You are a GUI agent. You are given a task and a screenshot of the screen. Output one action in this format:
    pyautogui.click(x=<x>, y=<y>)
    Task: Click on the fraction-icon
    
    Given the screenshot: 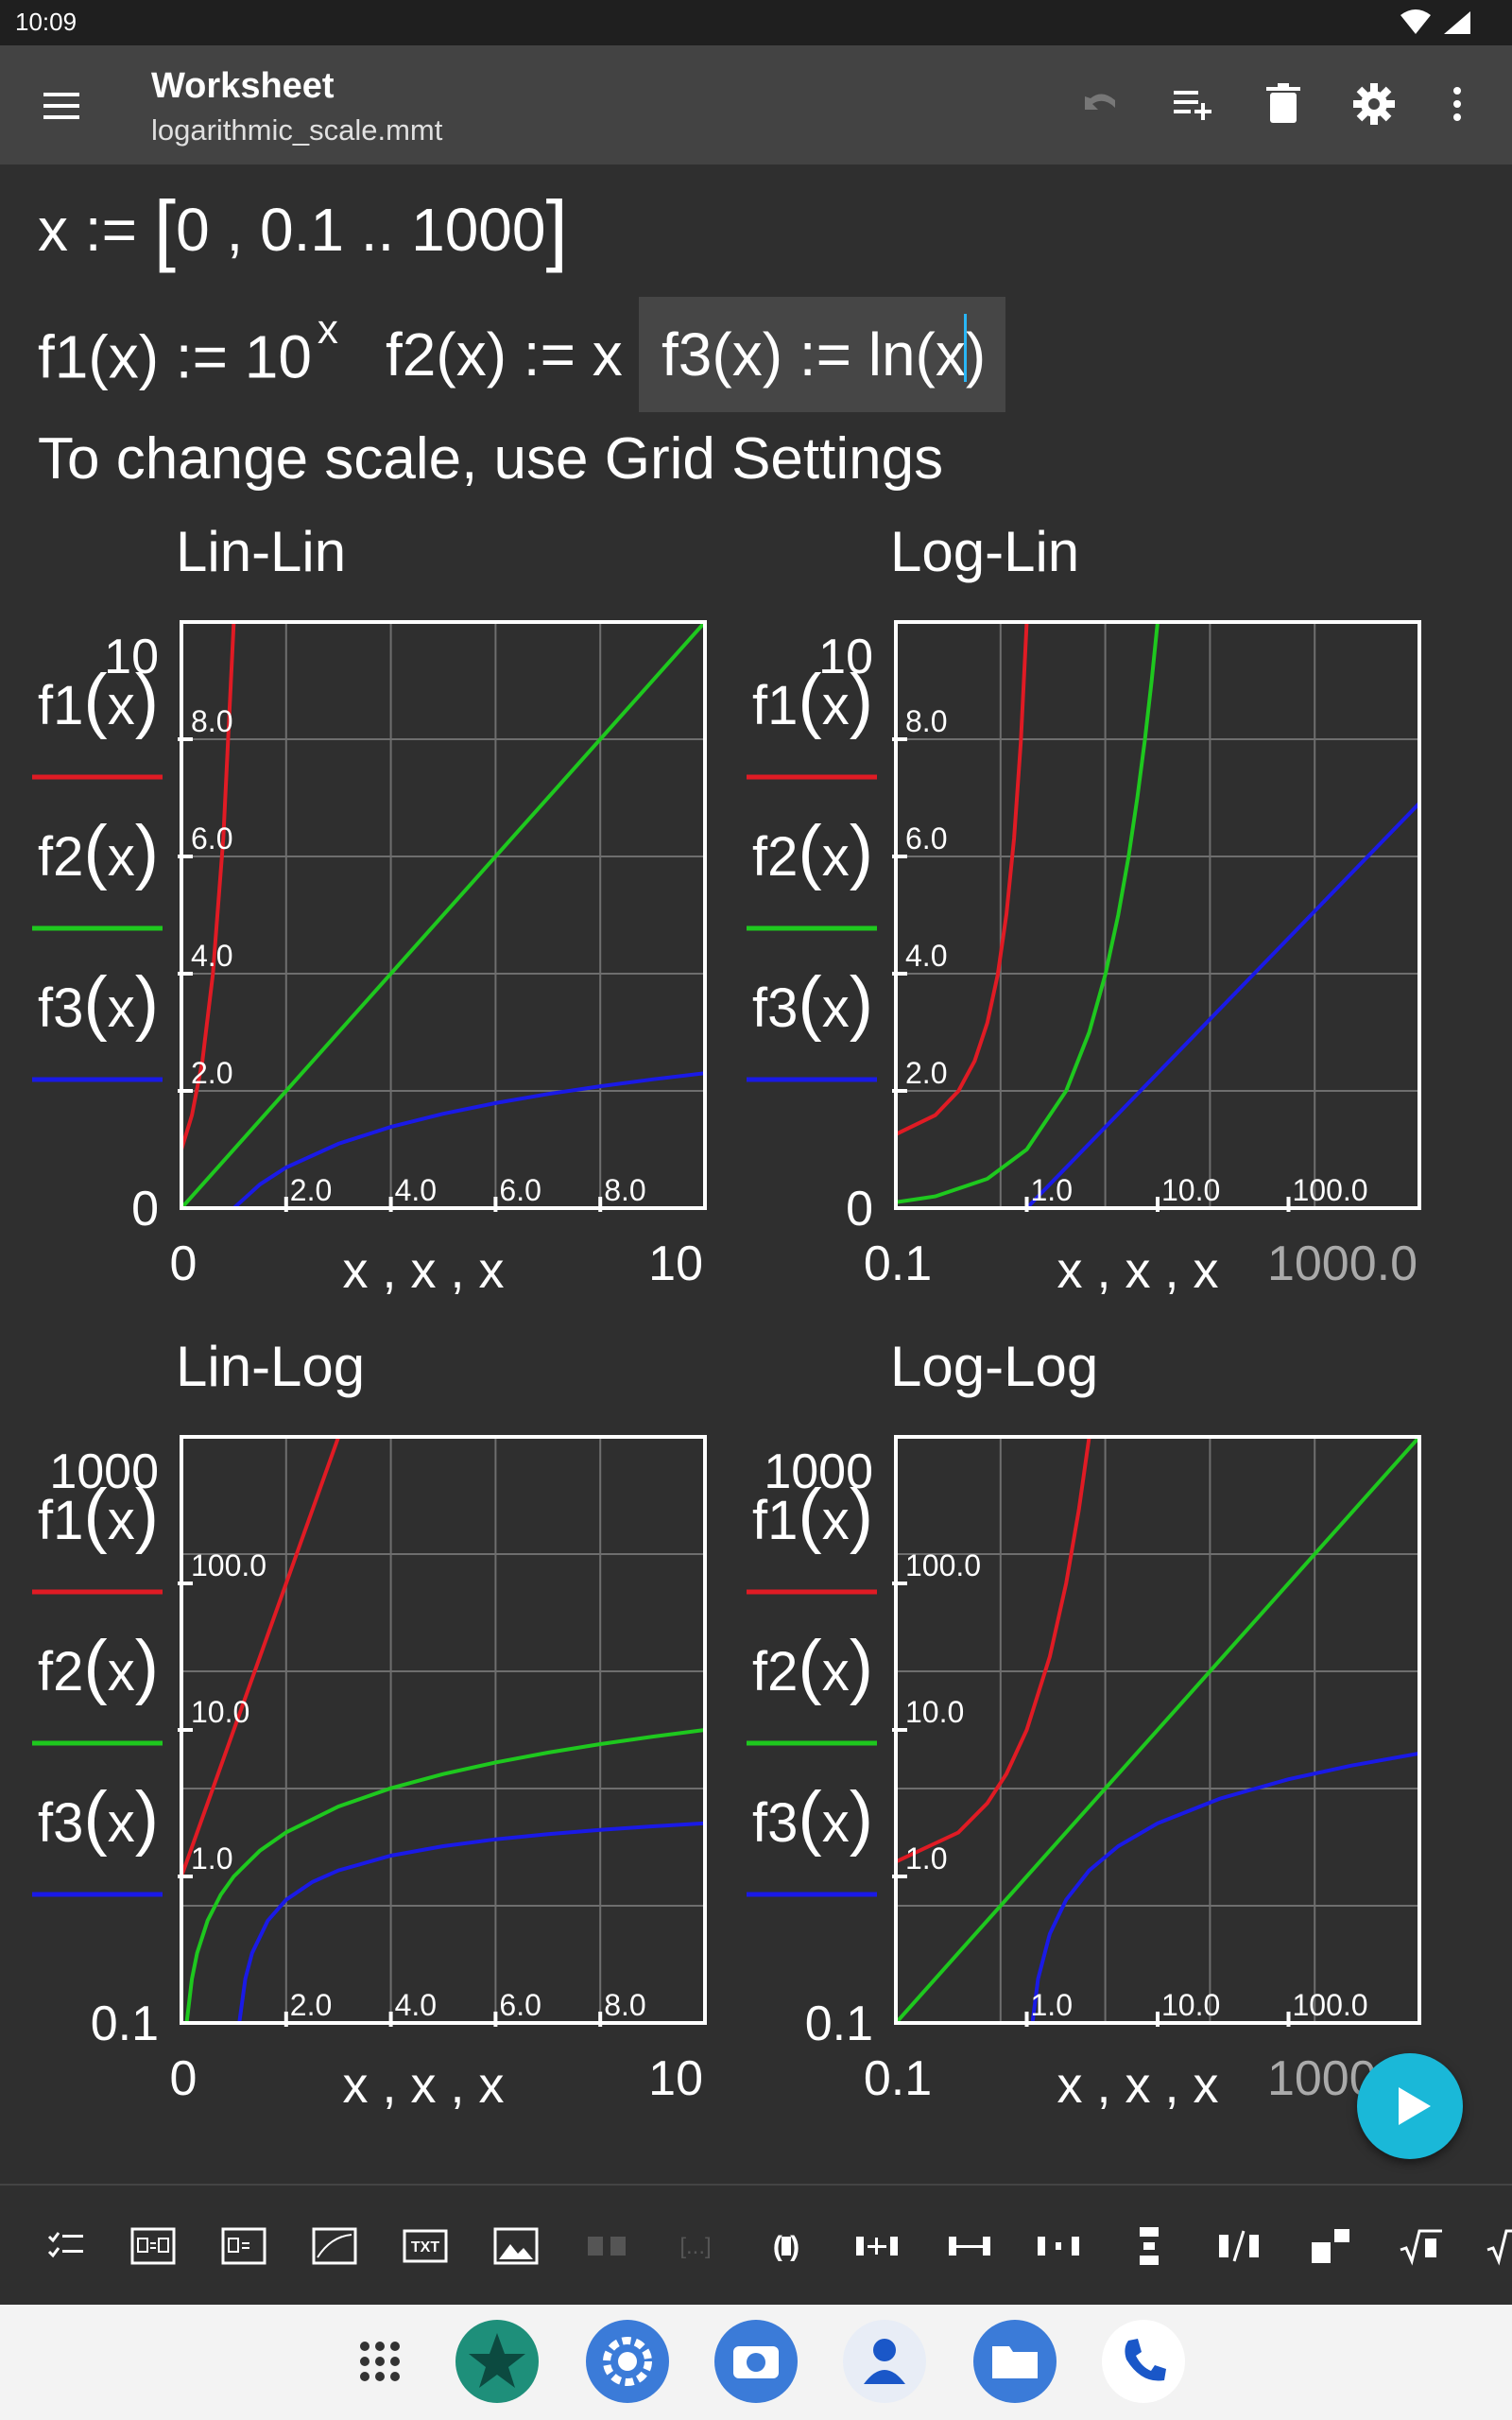 What is the action you would take?
    pyautogui.click(x=1239, y=2246)
    